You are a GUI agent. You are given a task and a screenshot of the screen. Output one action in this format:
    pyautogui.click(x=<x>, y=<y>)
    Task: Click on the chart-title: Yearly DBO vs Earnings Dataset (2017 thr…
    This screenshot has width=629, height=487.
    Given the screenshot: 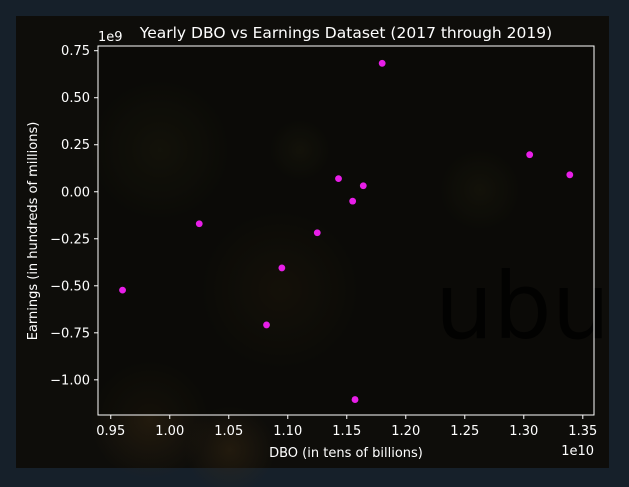 What is the action you would take?
    pyautogui.click(x=345, y=33)
    